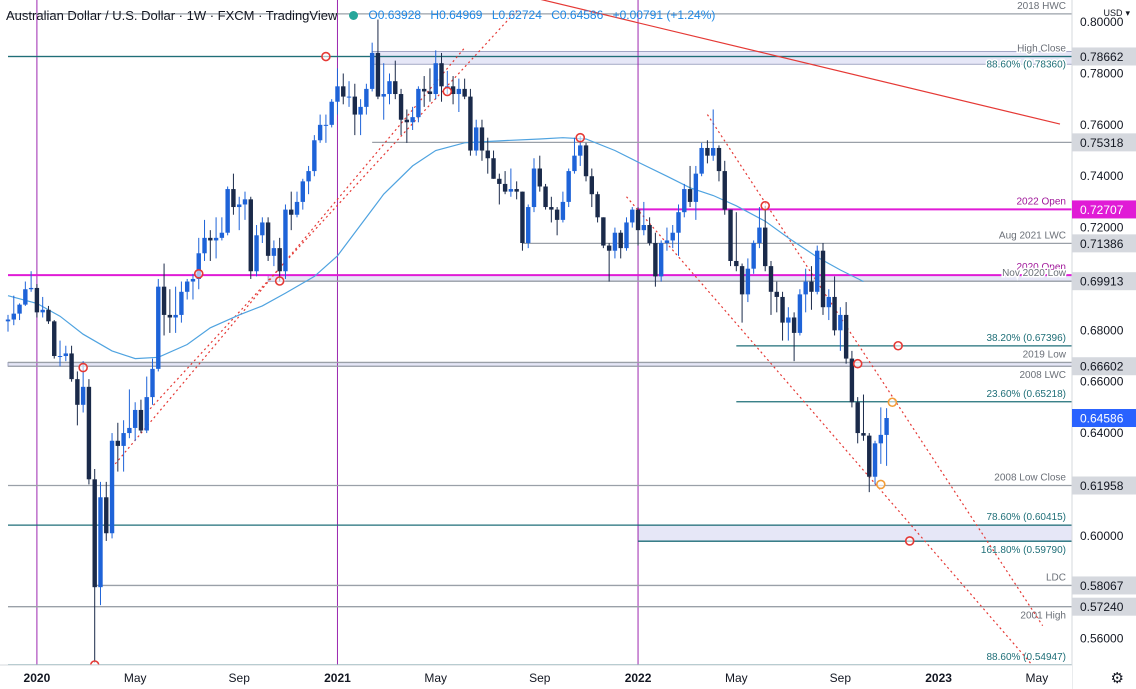  Describe the element at coordinates (1026, 657) in the screenshot. I see `level-label: 88.60% (0.54947)` at that location.